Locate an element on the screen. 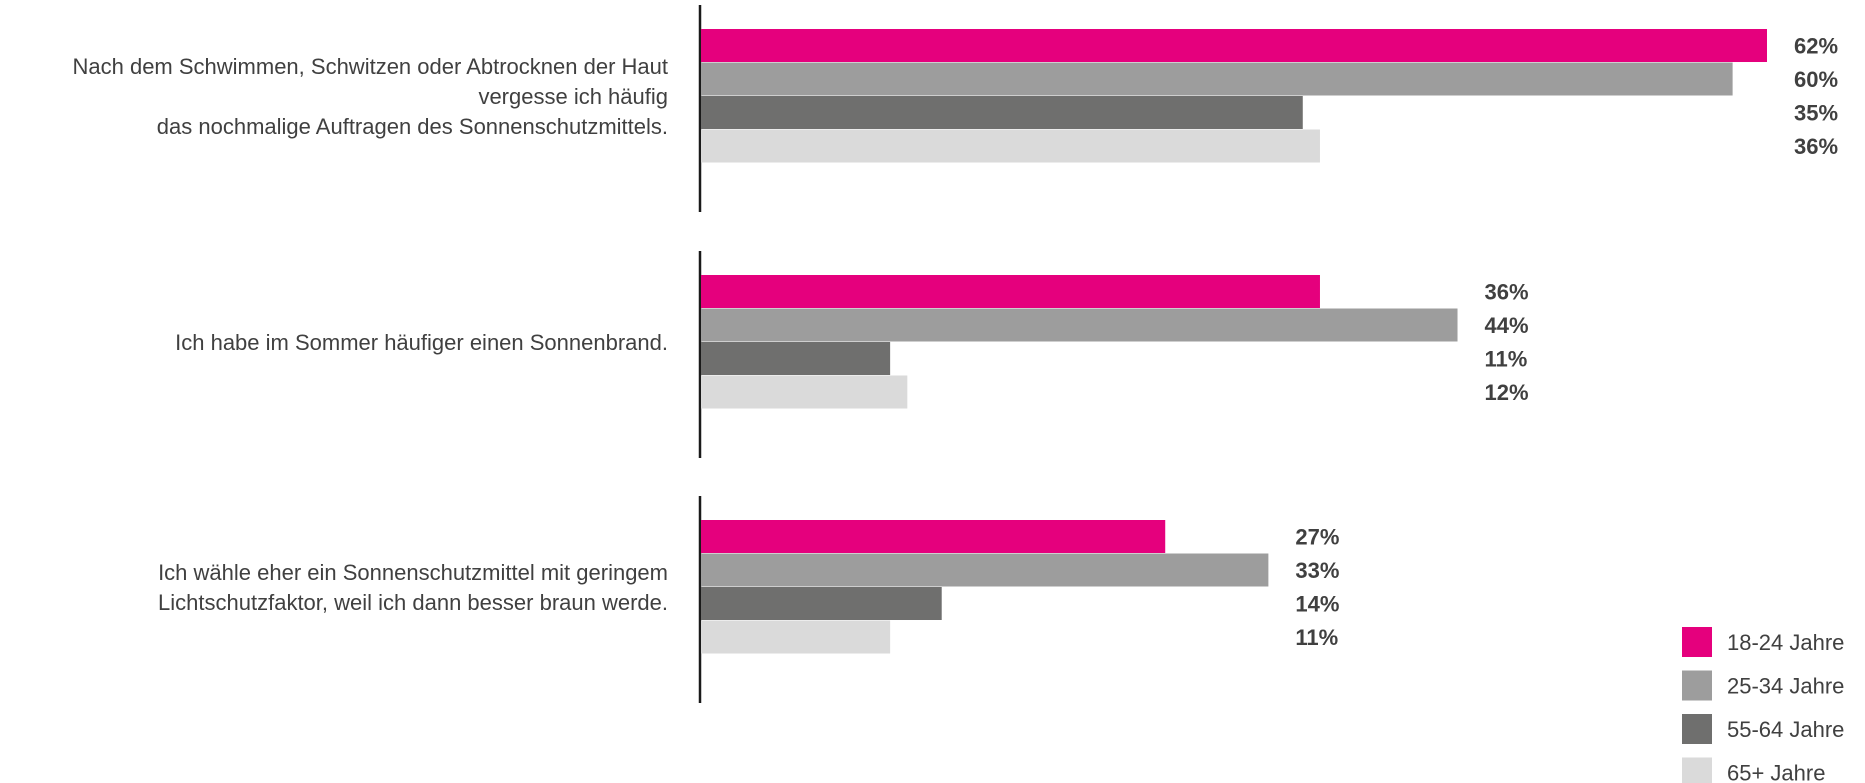  legend-label: 18-24 Jahre is located at coordinates (1785, 642).